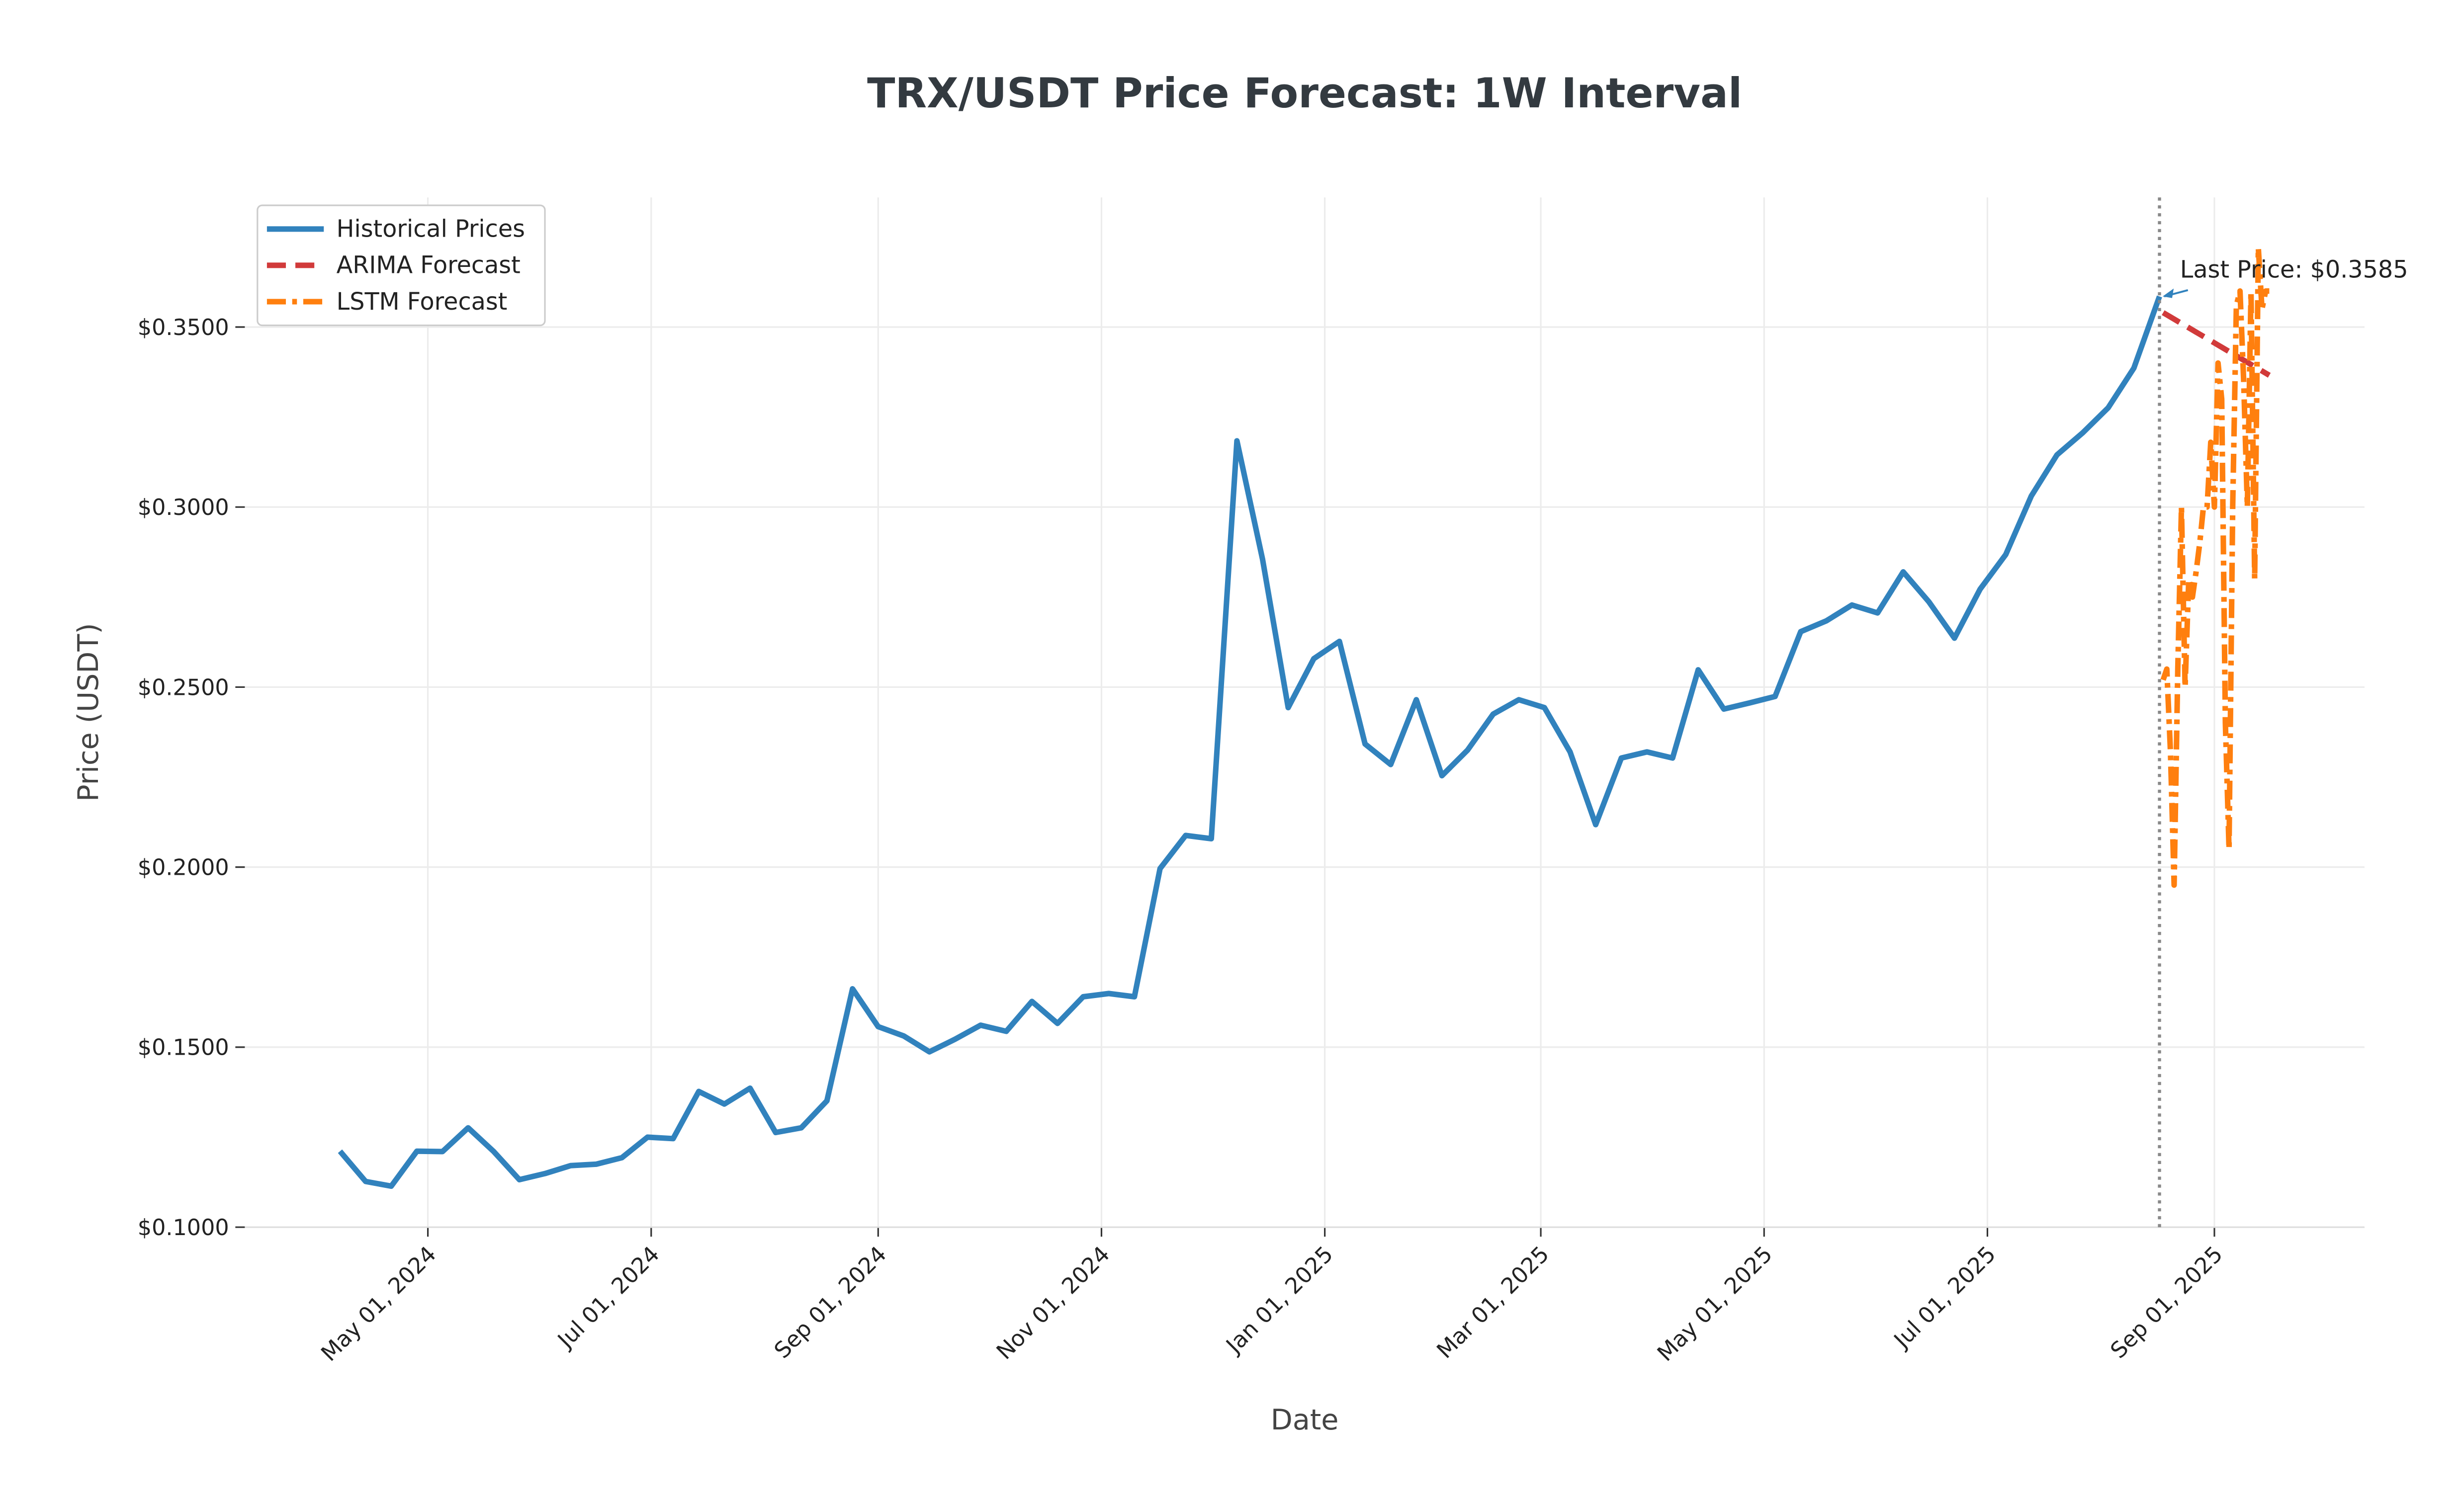 The height and width of the screenshot is (1502, 2464). Describe the element at coordinates (183, 868) in the screenshot. I see `y-tick-label: $0.2000` at that location.